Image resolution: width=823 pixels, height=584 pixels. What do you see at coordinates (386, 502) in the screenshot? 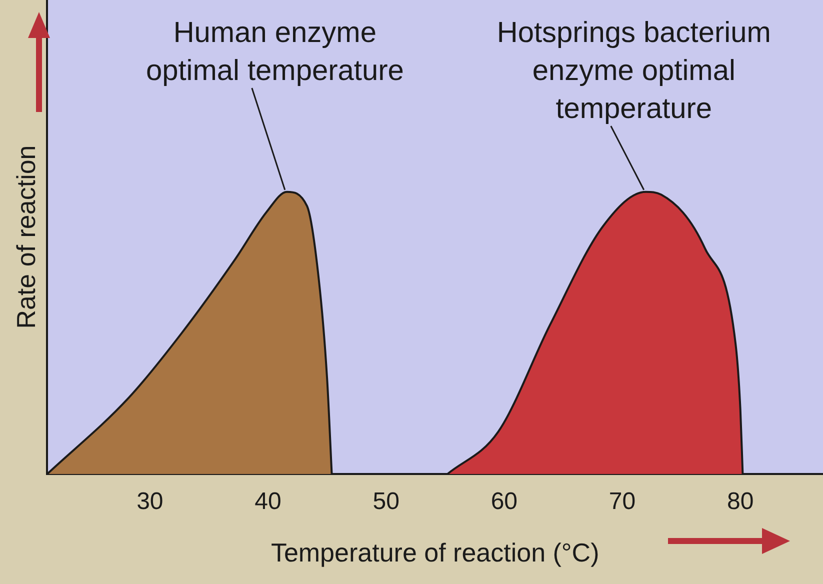
I see `x-tick-label: 50` at bounding box center [386, 502].